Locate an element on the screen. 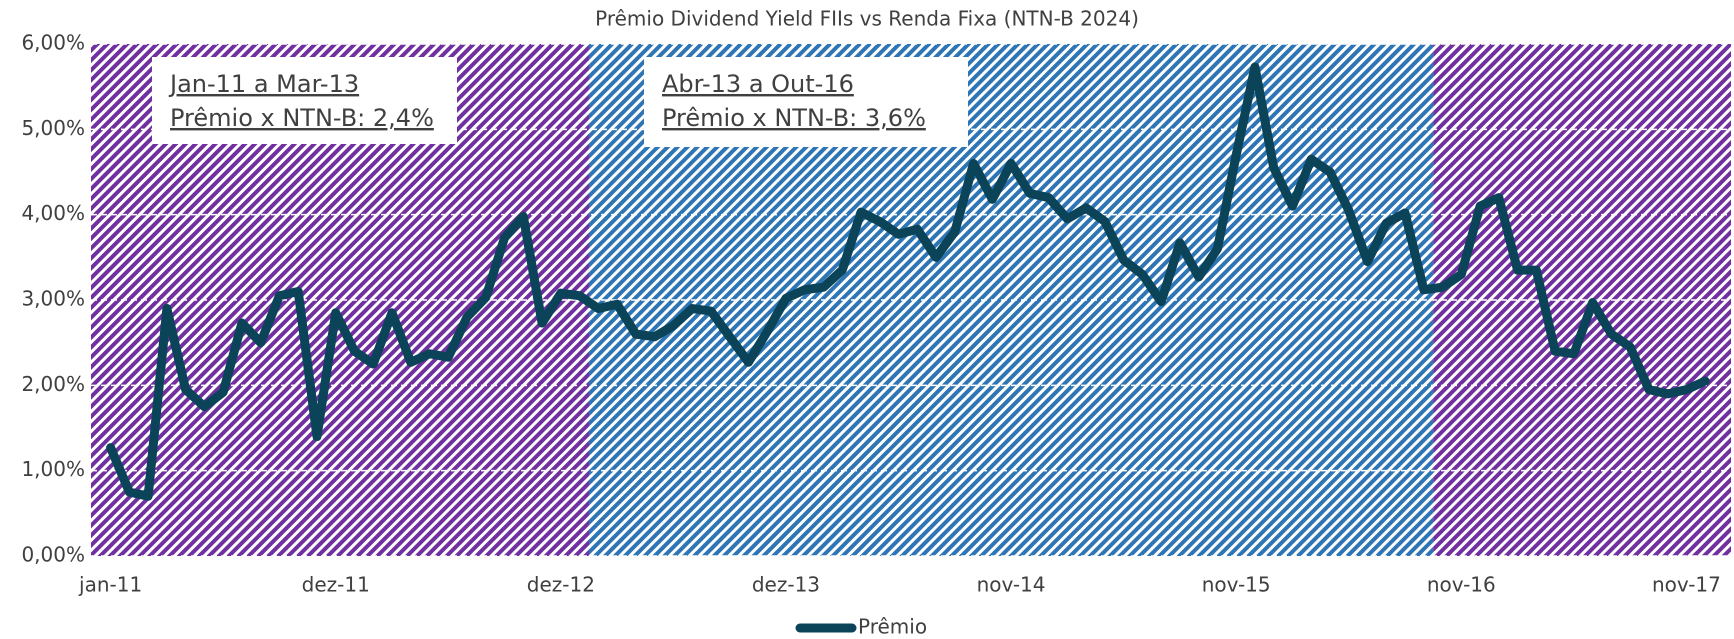  y-tick-label: 2,00% is located at coordinates (53, 384).